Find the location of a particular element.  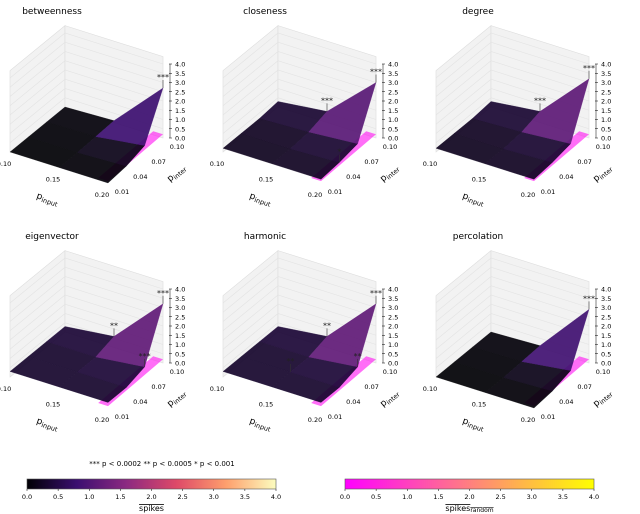

colorbar-label: spikes is located at coordinates (151, 508).